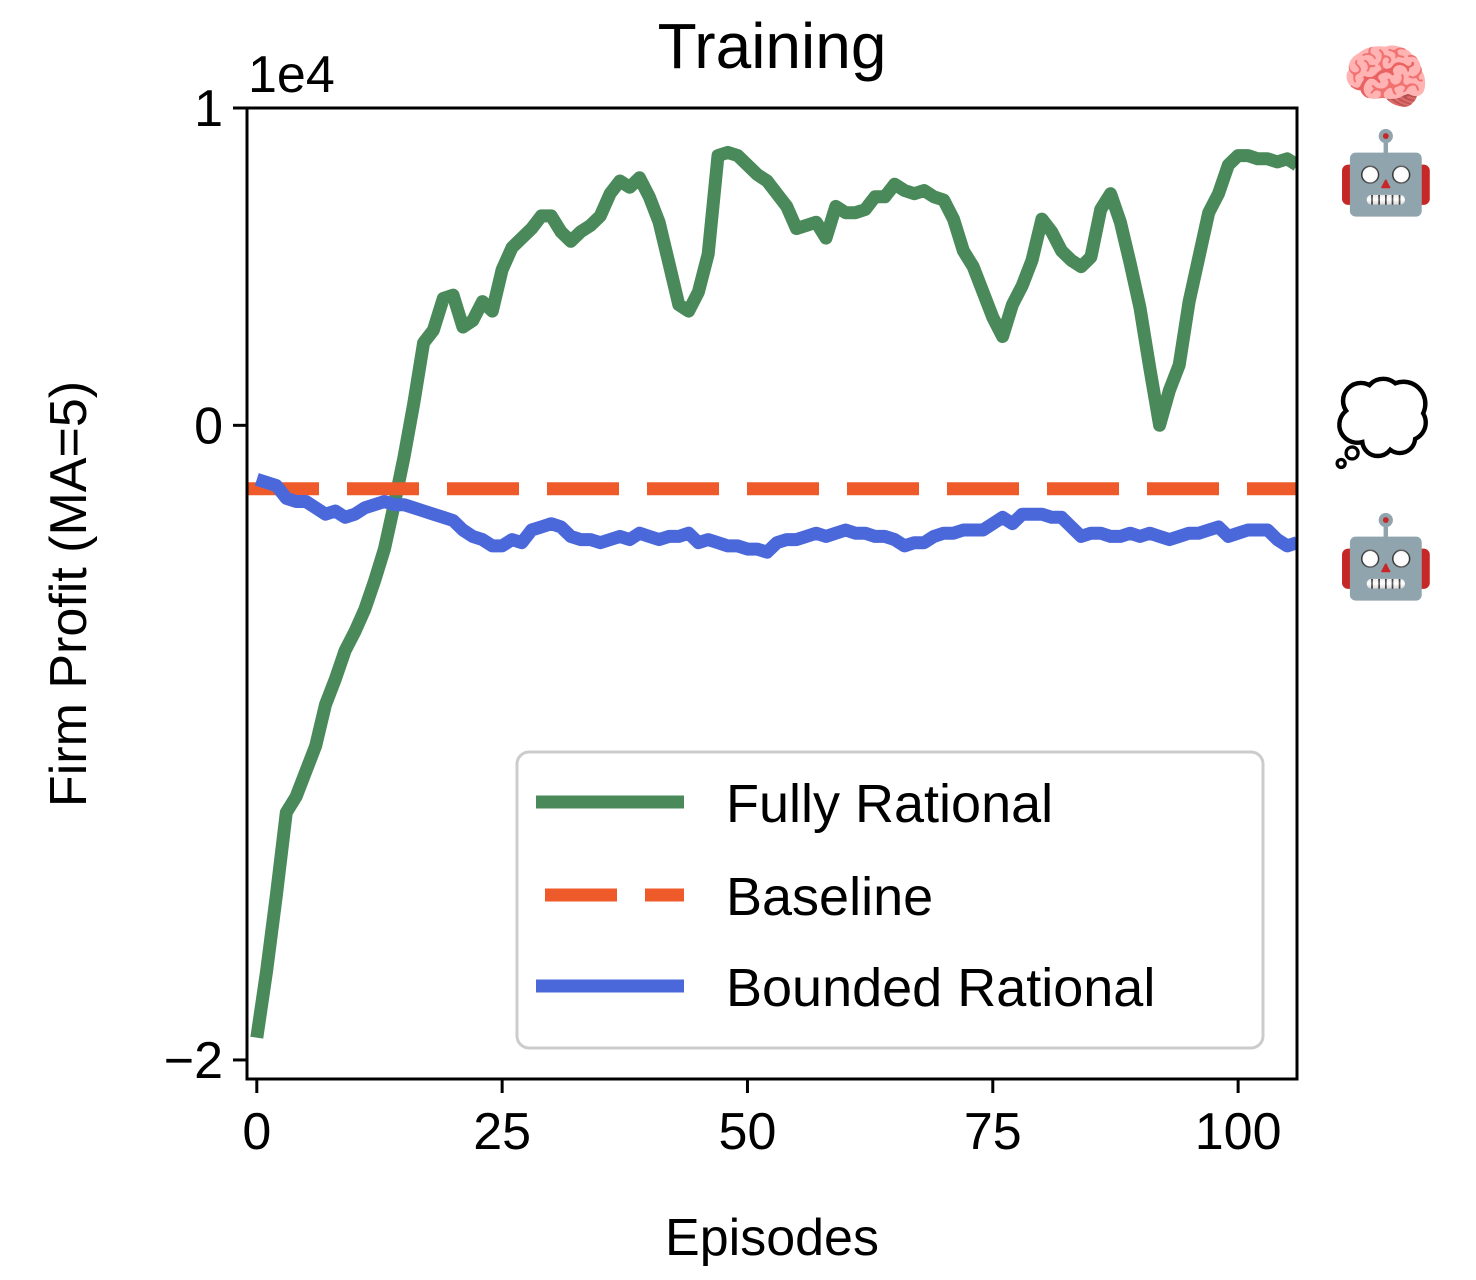 This screenshot has height=1280, width=1476. I want to click on x-tick-label: 0, so click(256, 1132).